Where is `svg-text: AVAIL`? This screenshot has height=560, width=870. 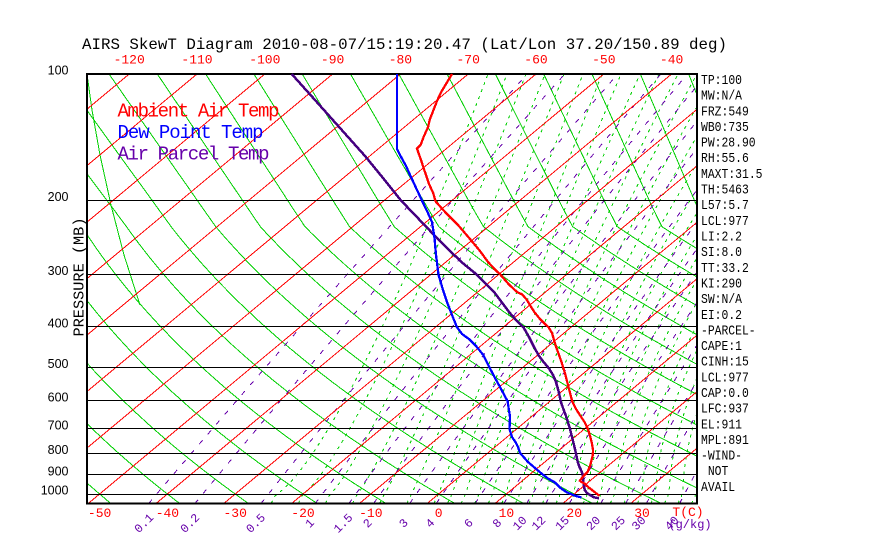 svg-text: AVAIL is located at coordinates (718, 488).